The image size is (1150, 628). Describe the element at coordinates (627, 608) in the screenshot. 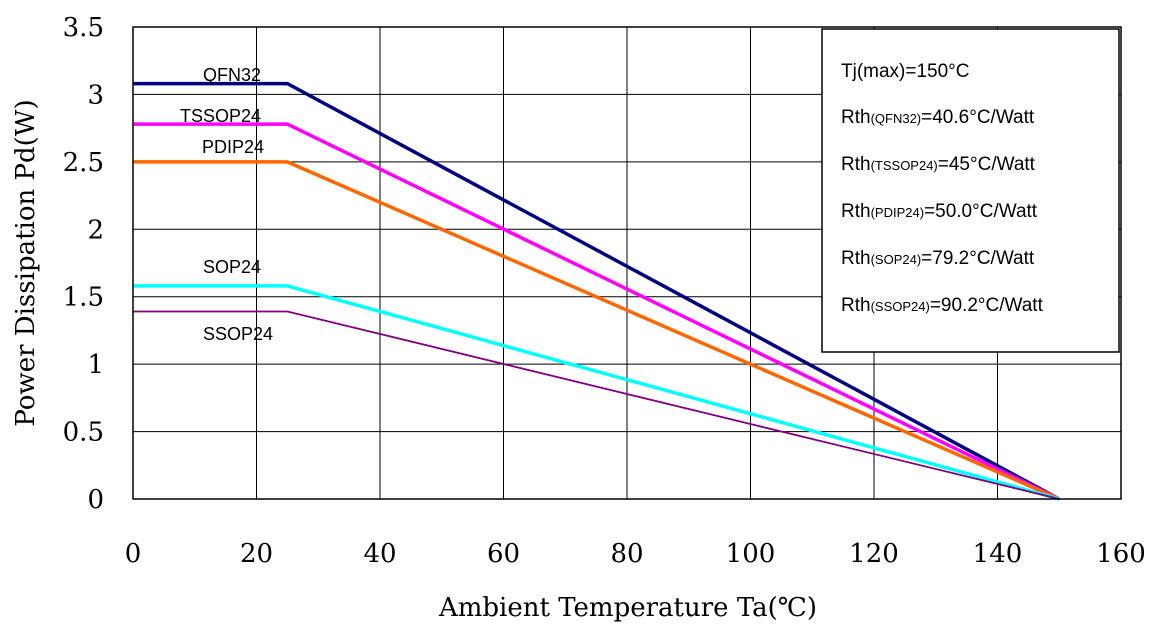

I see `x-axis-title: Ambient Temperature Ta(℃)` at that location.